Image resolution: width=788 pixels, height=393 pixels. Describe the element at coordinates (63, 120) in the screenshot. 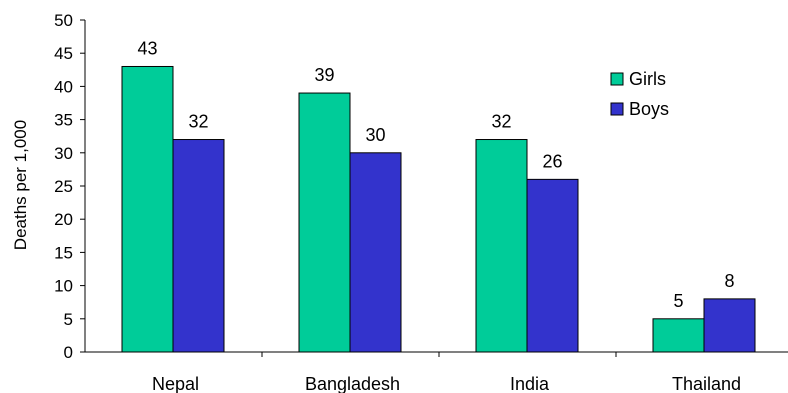

I see `y-tick-label: 35` at that location.